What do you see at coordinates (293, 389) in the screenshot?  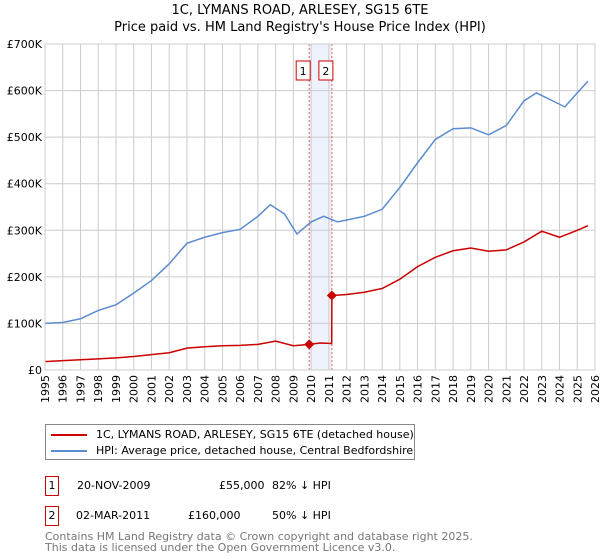 I see `x-tick-label: 2009` at bounding box center [293, 389].